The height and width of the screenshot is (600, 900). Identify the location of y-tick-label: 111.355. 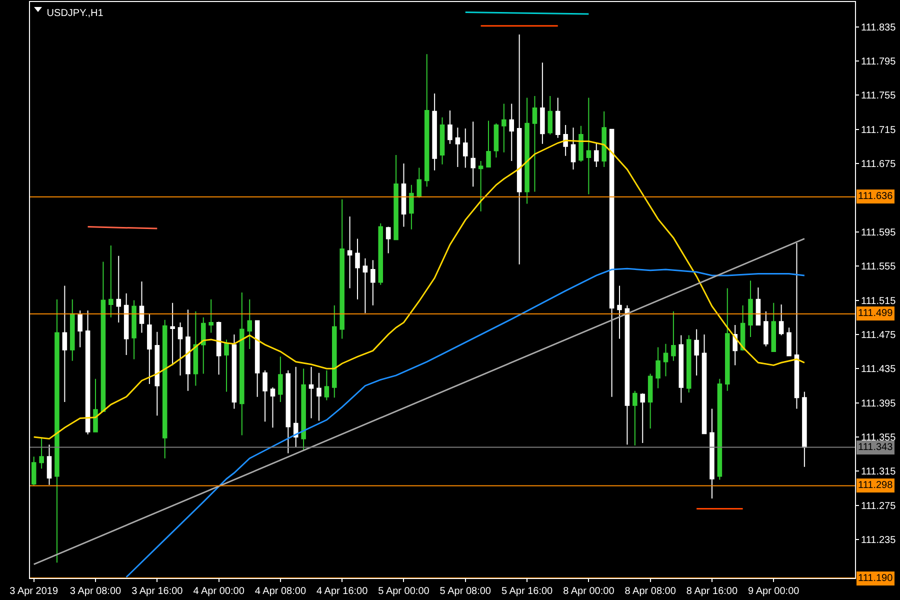
(878, 438).